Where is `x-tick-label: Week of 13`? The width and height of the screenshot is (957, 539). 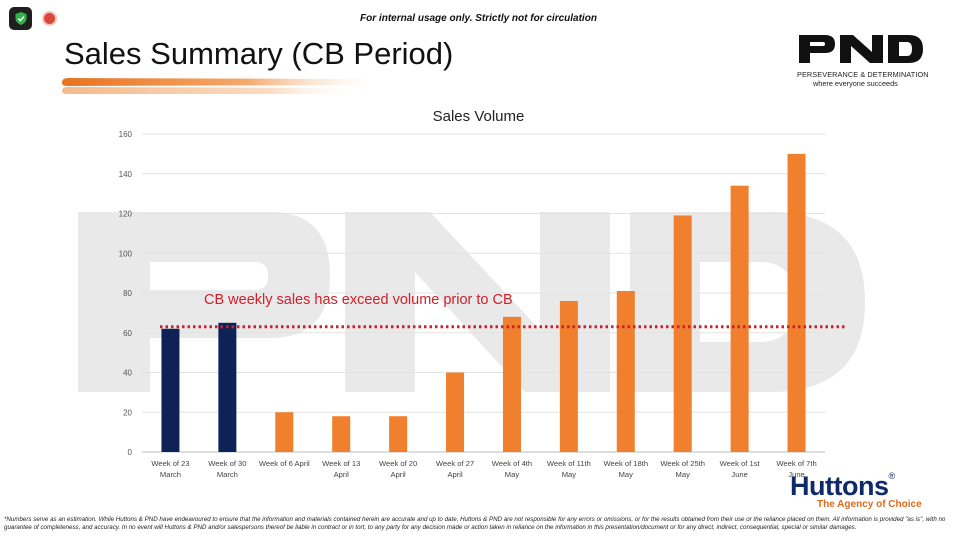
x-tick-label: Week of 13 is located at coordinates (341, 463).